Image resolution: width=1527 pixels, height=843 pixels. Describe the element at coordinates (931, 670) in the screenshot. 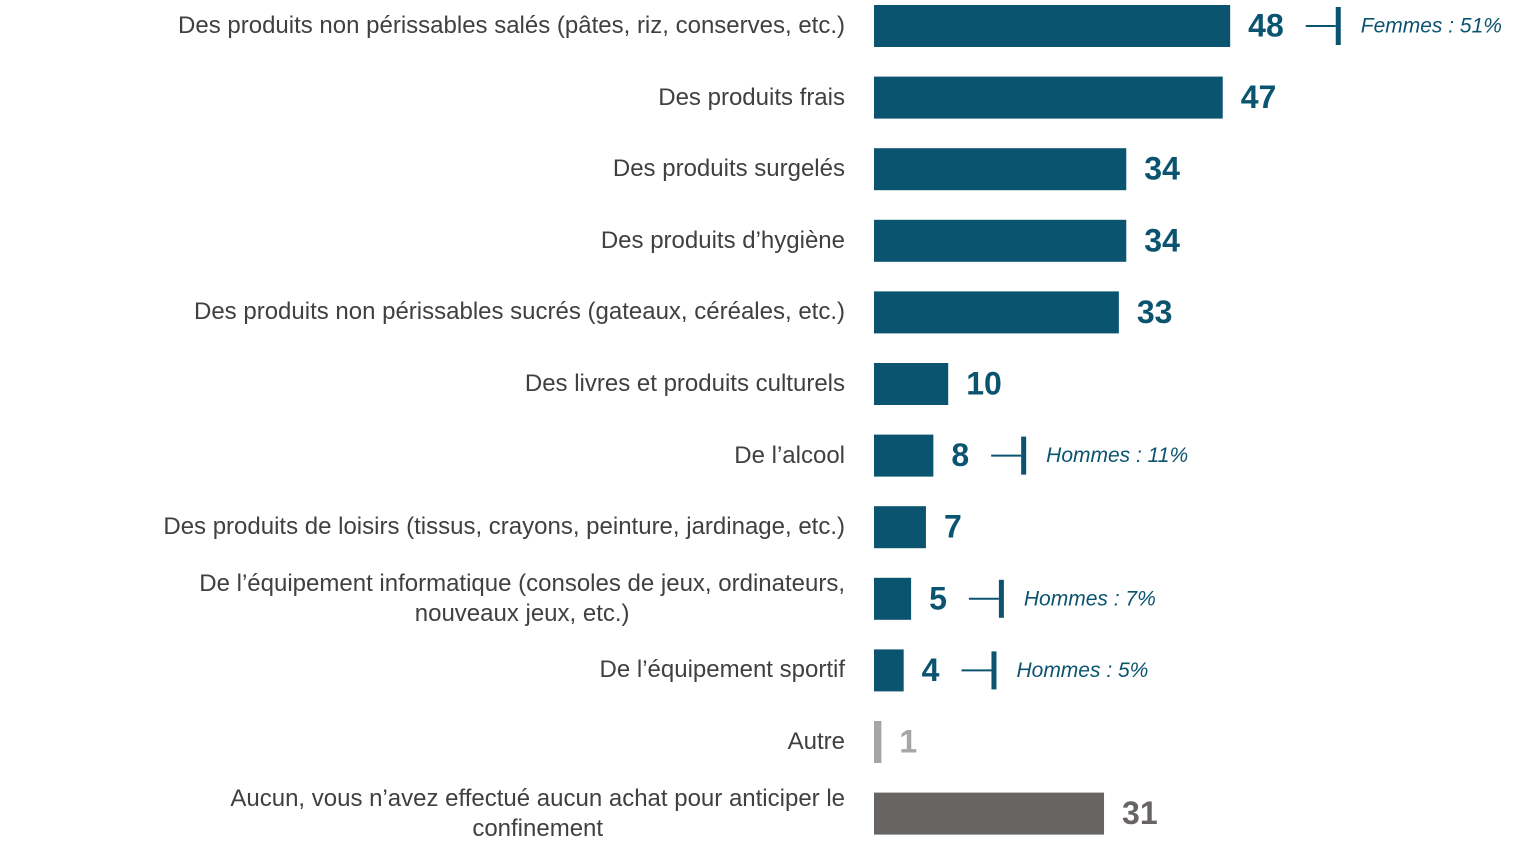

I see `value-label: 4` at that location.